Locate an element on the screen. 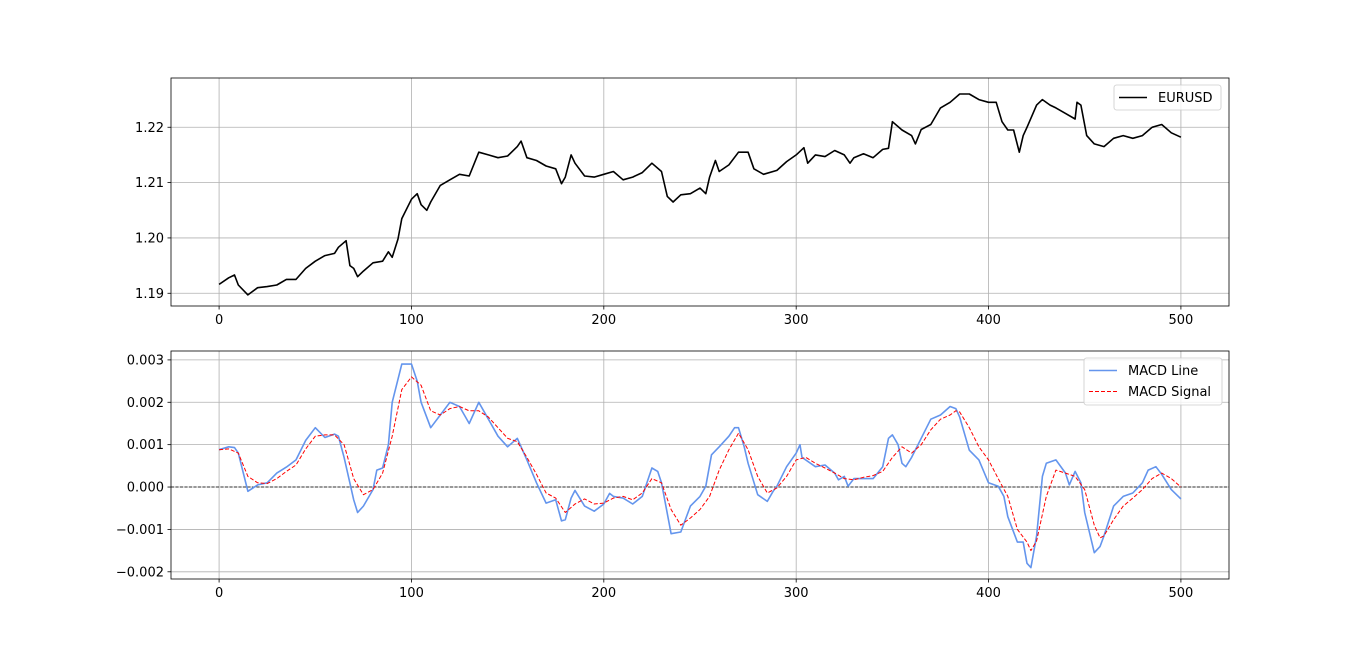 This screenshot has width=1366, height=655. legend-label: EURUSD is located at coordinates (1185, 98).